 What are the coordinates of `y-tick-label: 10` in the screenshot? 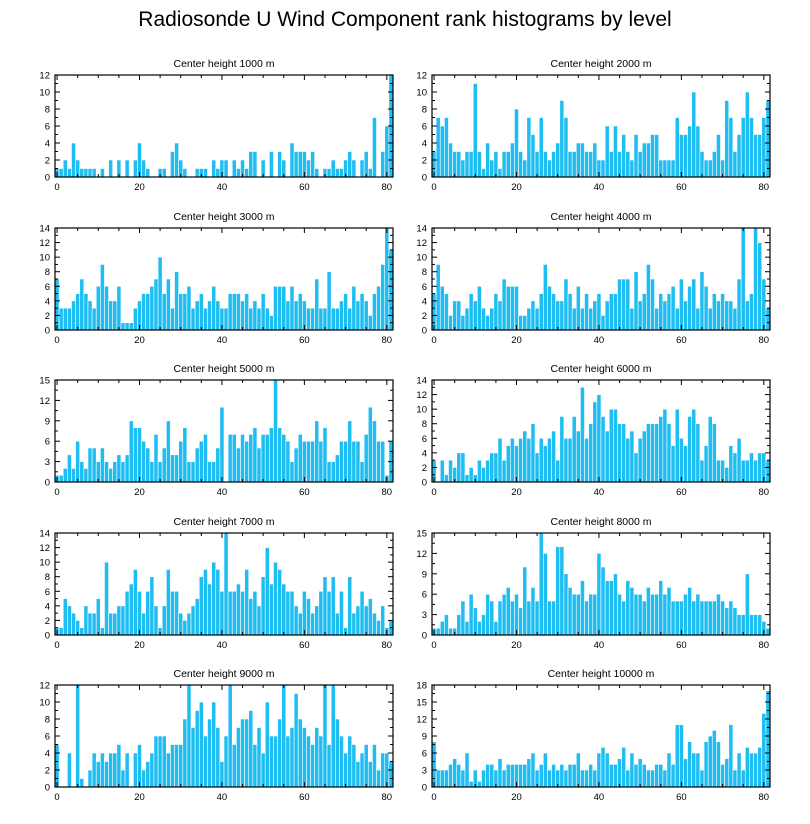 It's located at (44, 563).